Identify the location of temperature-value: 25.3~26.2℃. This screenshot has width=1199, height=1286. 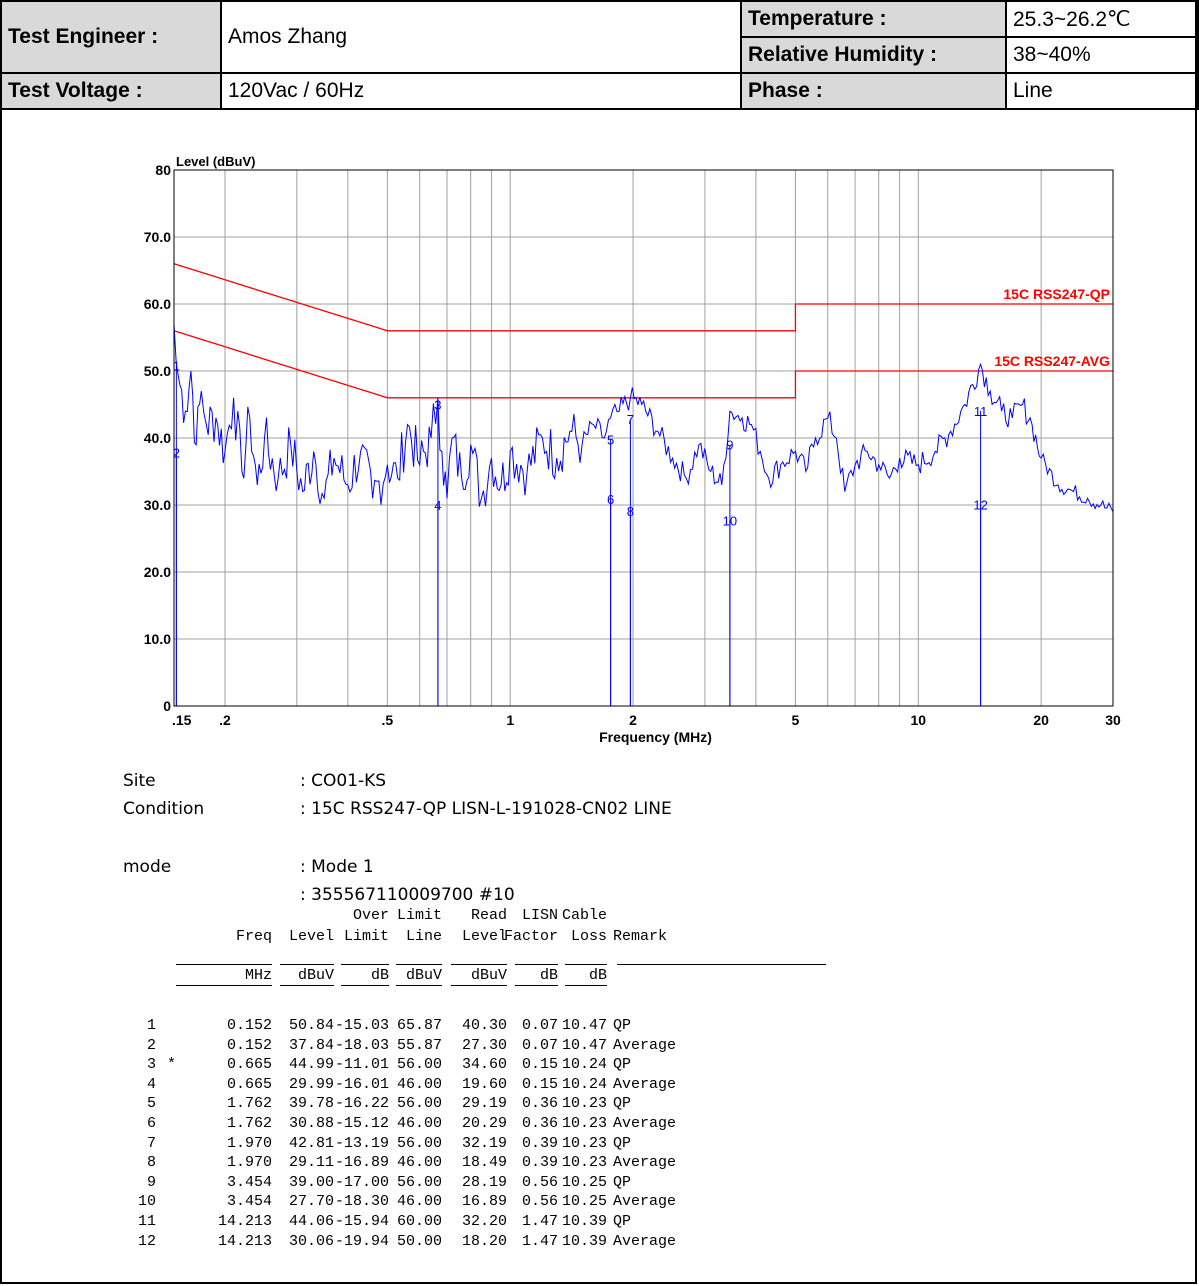
(1102, 19).